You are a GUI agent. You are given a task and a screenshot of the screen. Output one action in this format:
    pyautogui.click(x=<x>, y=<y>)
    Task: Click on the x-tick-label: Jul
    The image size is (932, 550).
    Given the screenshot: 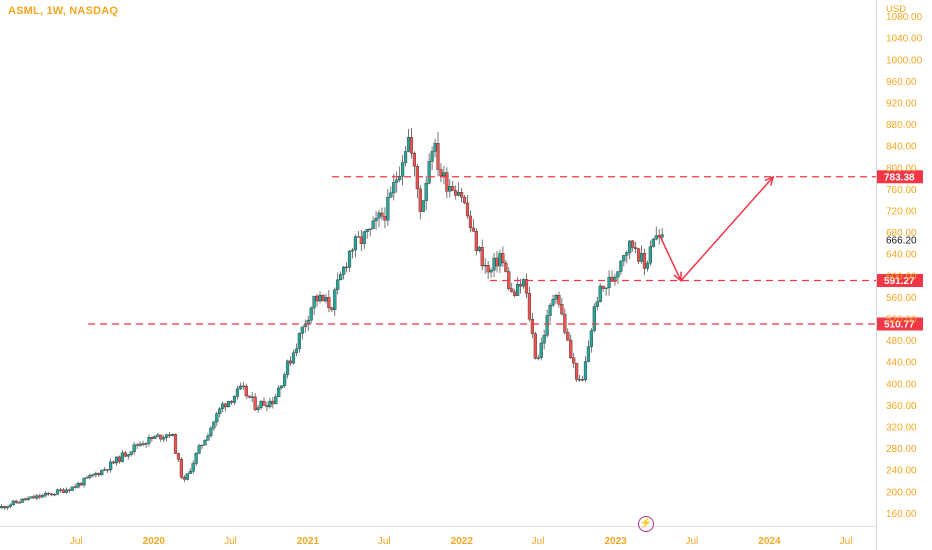 What is the action you would take?
    pyautogui.click(x=230, y=541)
    